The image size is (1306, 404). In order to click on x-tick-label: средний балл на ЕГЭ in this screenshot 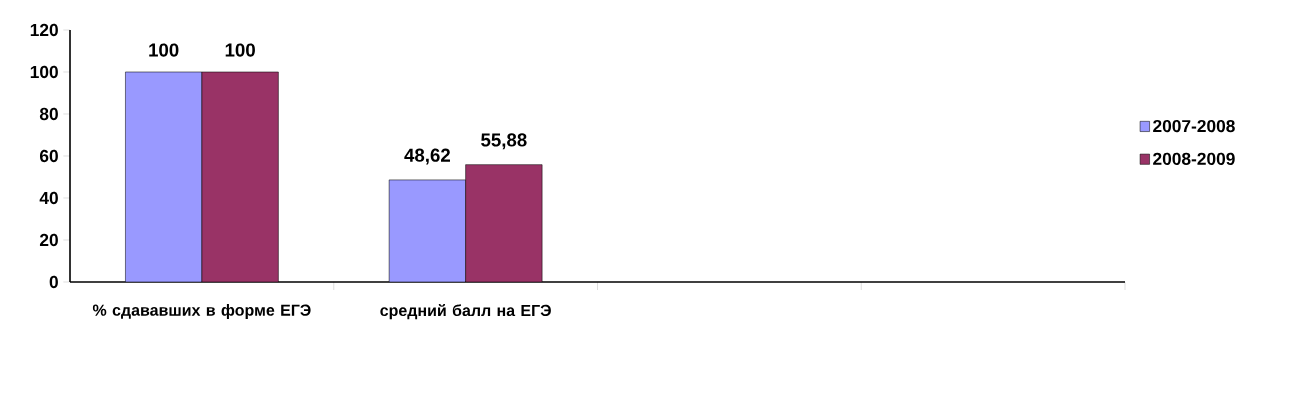, I will do `click(465, 312)`.